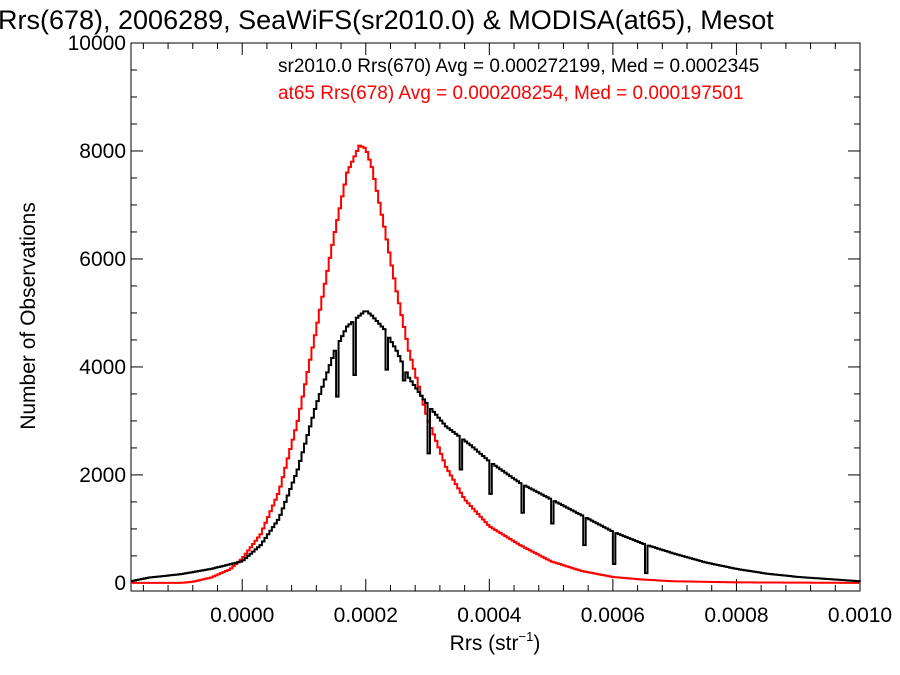  What do you see at coordinates (102, 367) in the screenshot?
I see `y-tick-label: 4000` at bounding box center [102, 367].